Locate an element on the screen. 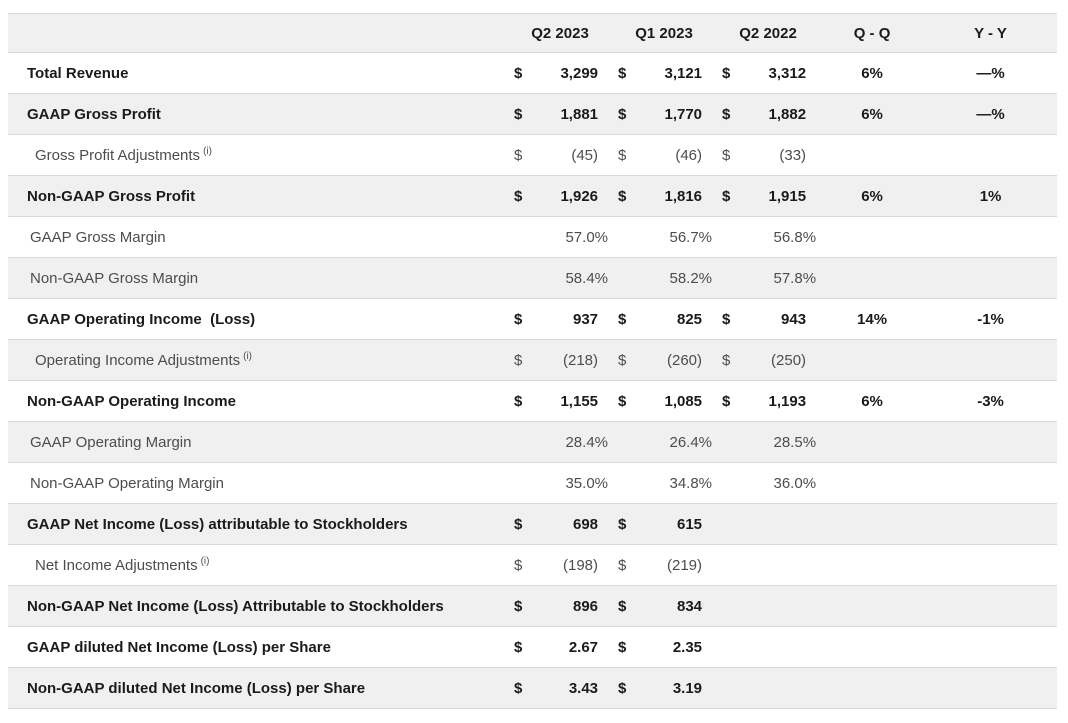 This screenshot has height=723, width=1068. row-label: GAAP Operating Margin is located at coordinates (258, 442).